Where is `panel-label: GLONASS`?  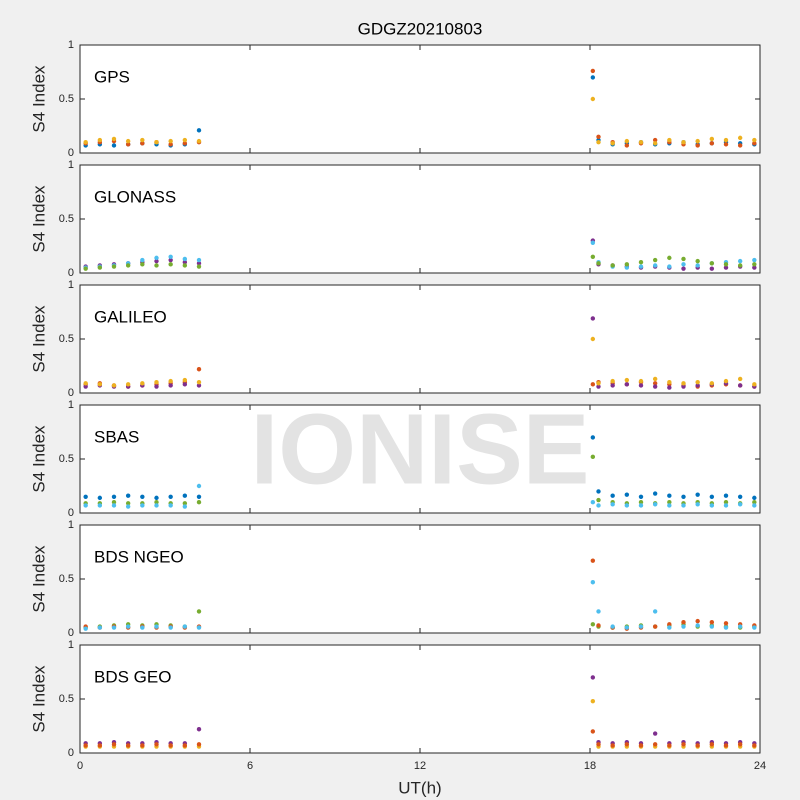
panel-label: GLONASS is located at coordinates (135, 196).